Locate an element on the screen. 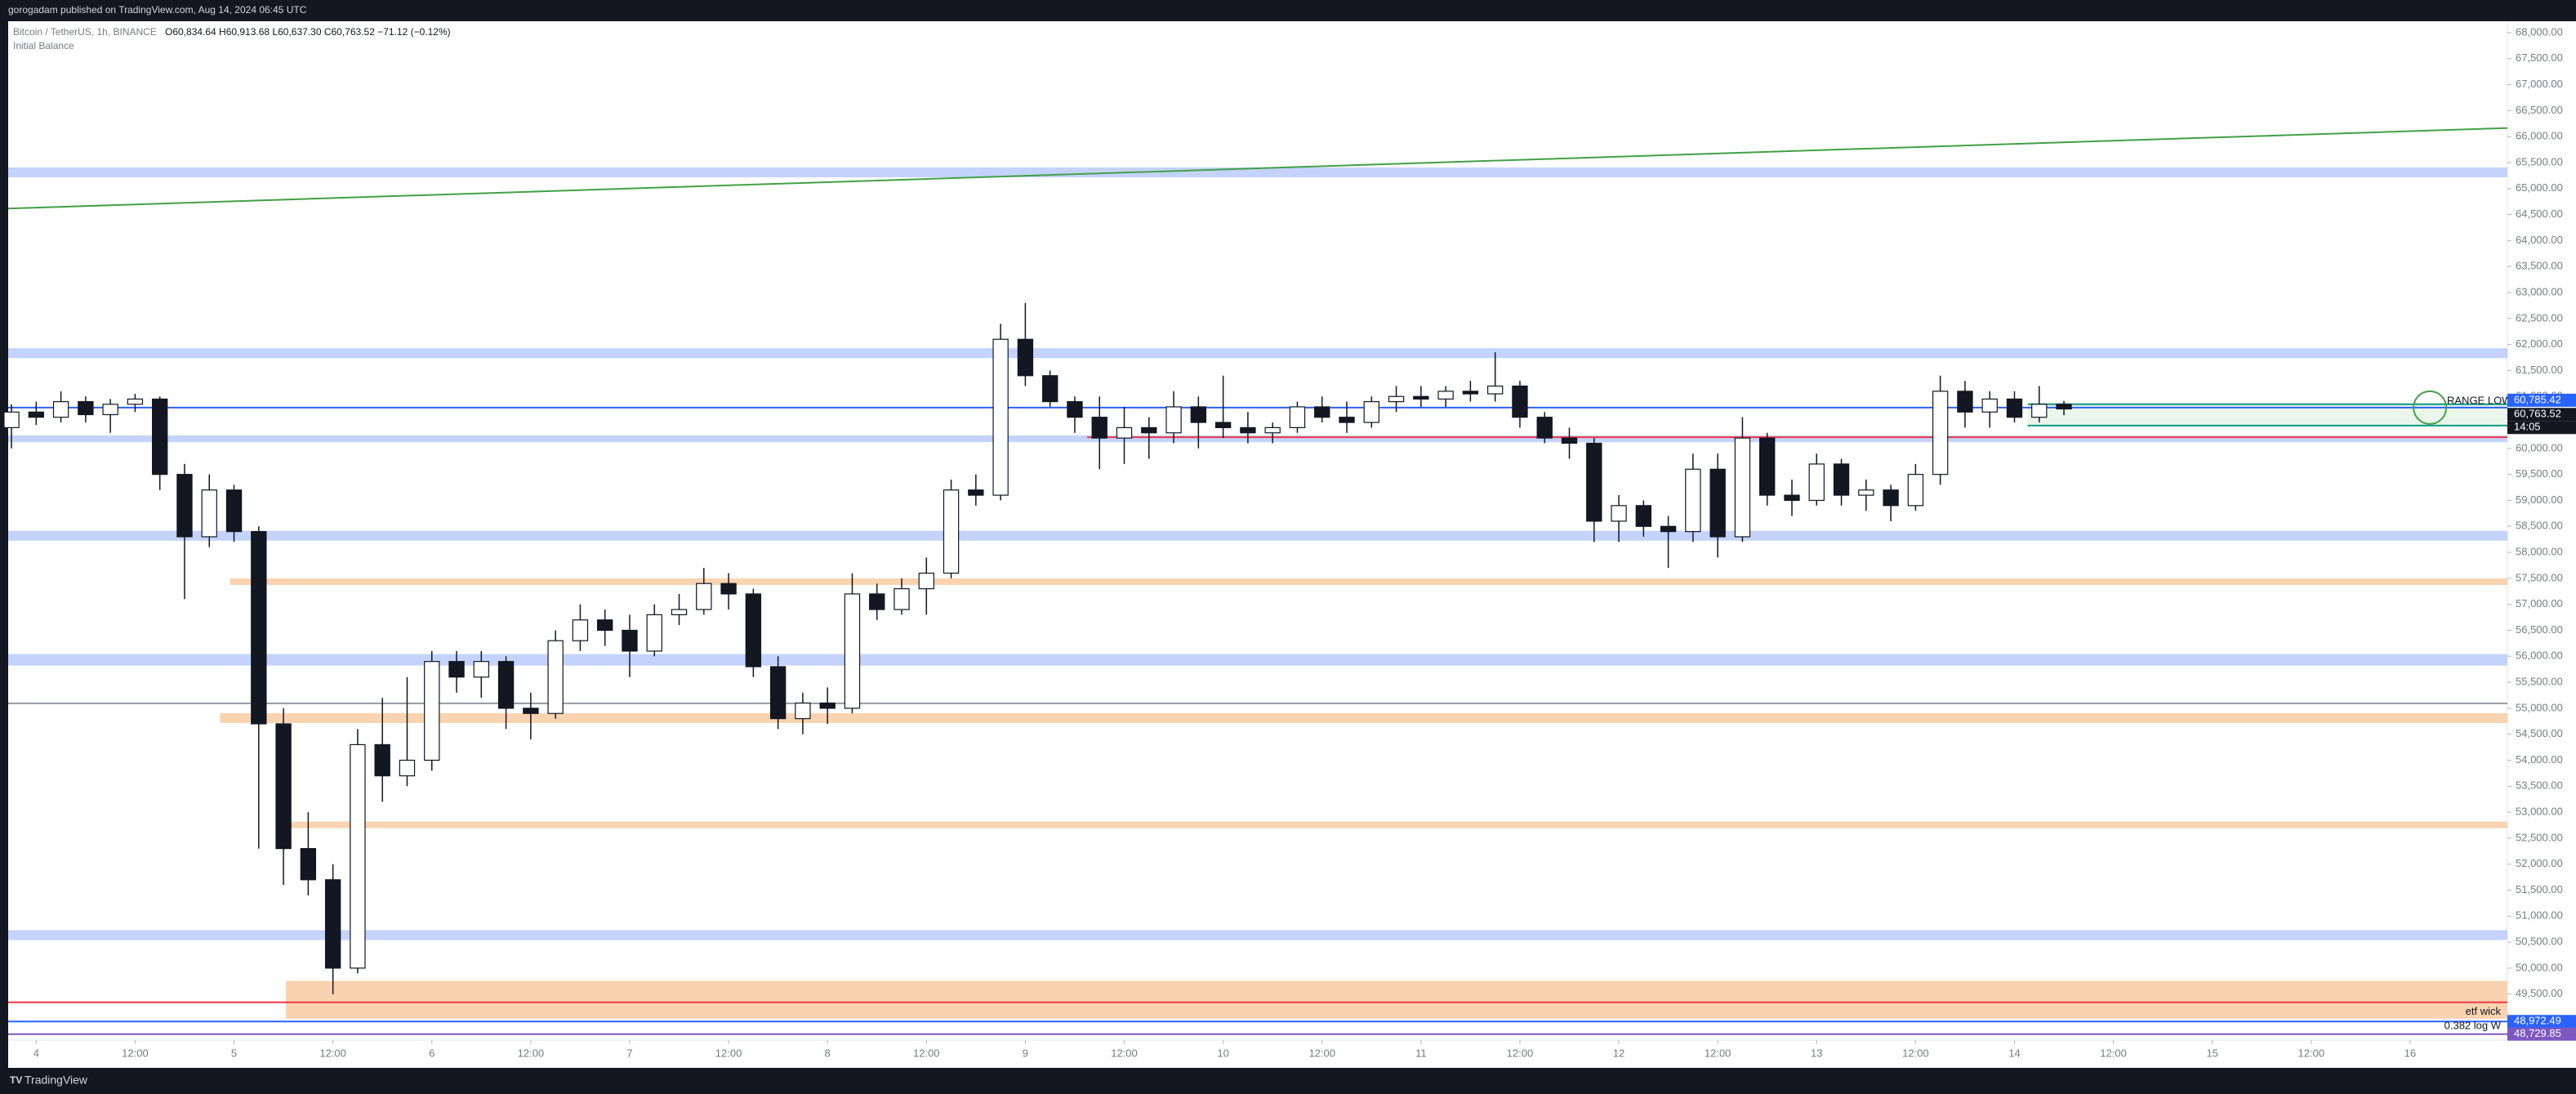  y-tick-label: 53,000.00 is located at coordinates (2539, 812).